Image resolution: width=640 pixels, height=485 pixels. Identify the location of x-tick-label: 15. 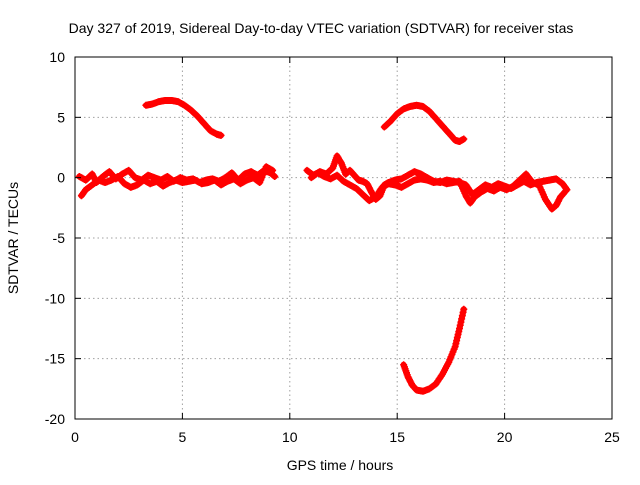
(397, 437).